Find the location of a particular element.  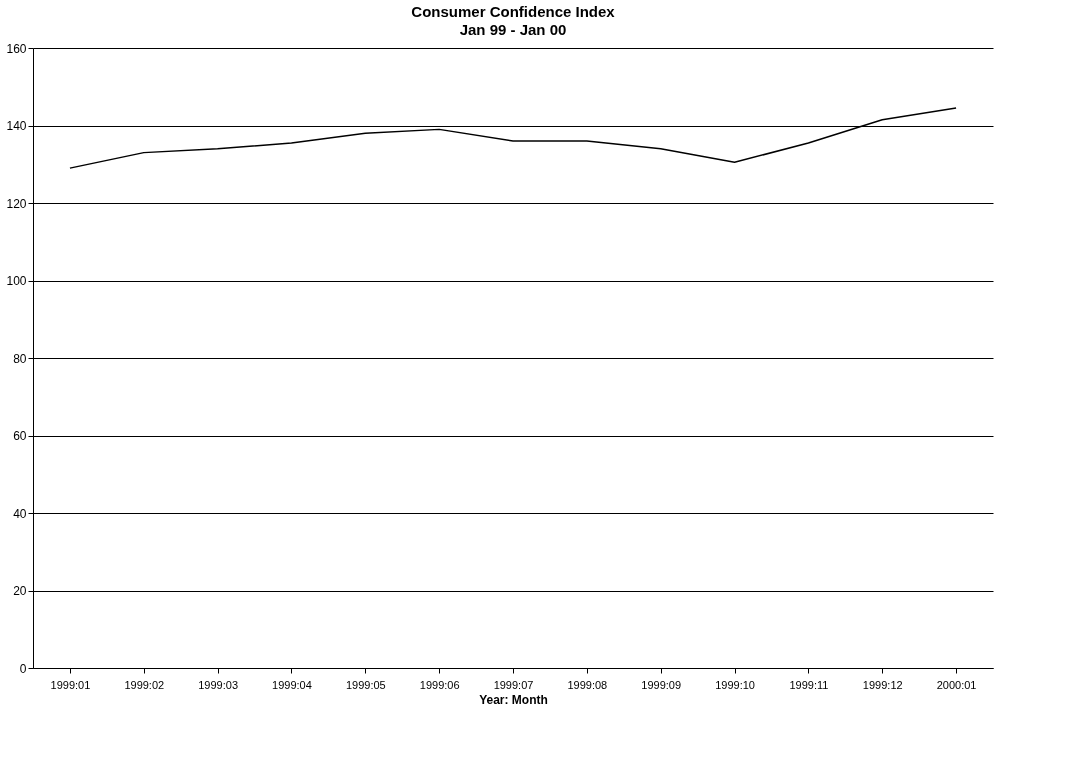

chart-subtitle: Jan 99 - Jan 00 is located at coordinates (513, 29).